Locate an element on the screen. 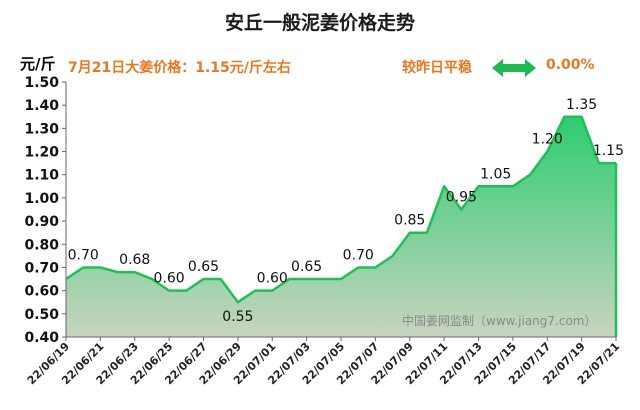 This screenshot has width=640, height=410. data-label: 1.05 is located at coordinates (495, 174).